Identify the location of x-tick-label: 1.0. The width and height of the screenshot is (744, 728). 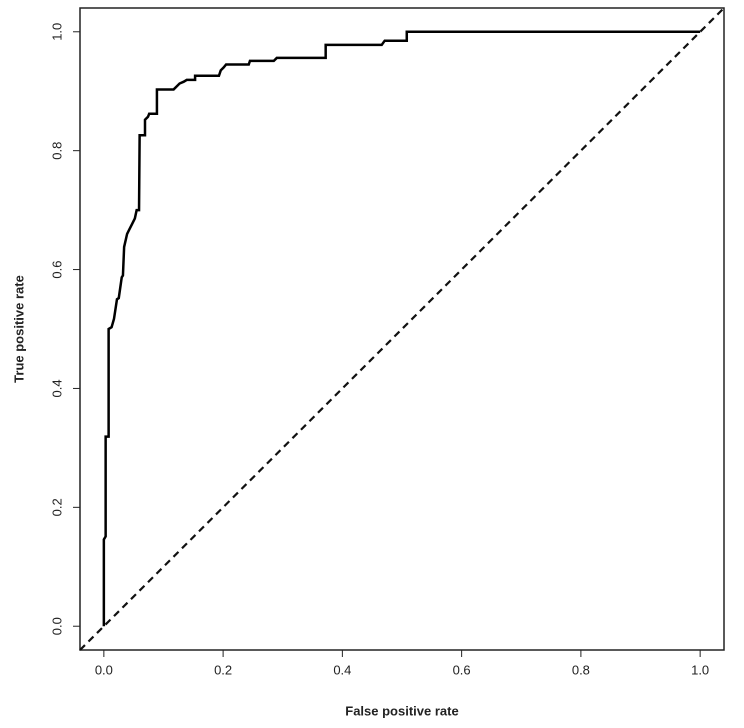
(700, 669).